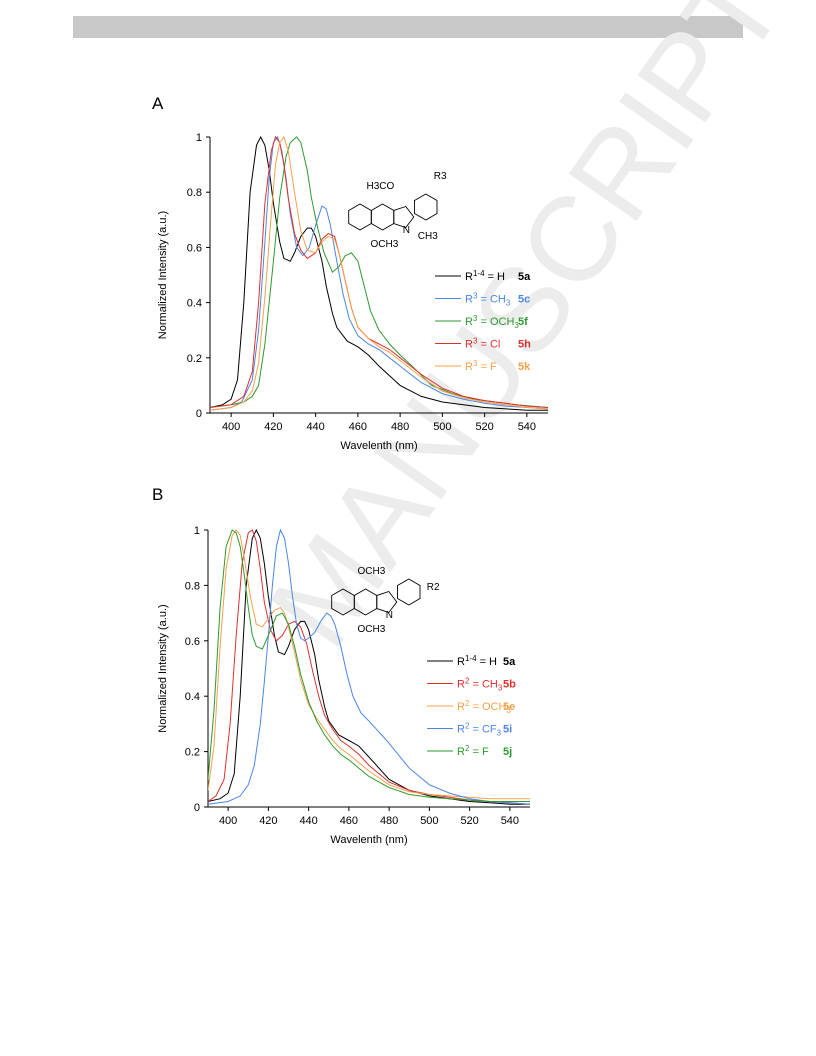  Describe the element at coordinates (479, 730) in the screenshot. I see `legend-entry-5i: R2 = CF3` at that location.